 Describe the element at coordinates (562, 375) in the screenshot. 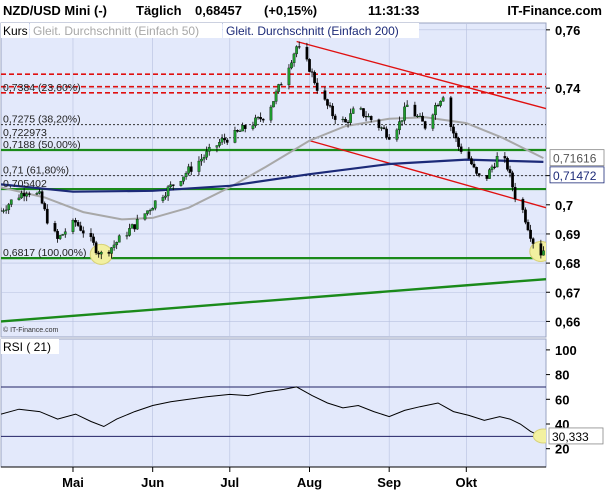

I see `rsi-axis-label: 80` at that location.